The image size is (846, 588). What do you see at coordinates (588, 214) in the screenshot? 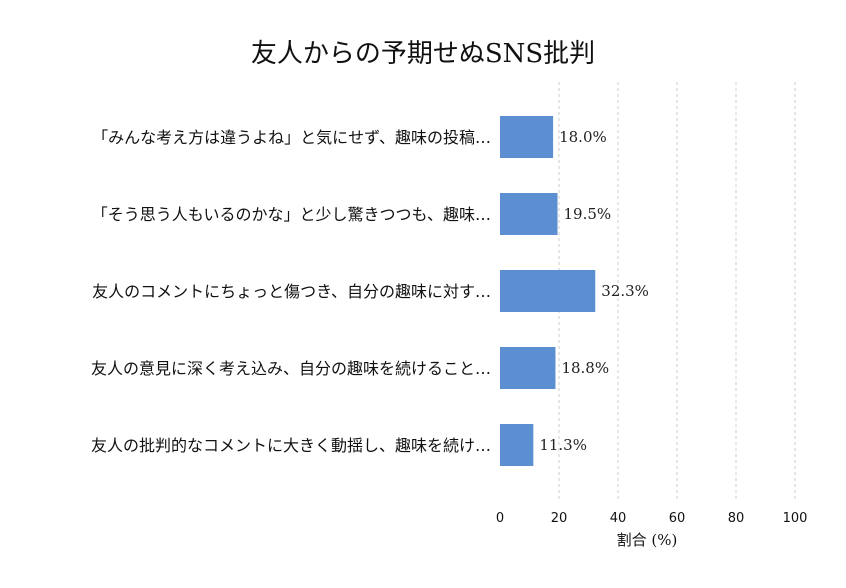
I see `value-label: 19.5%` at bounding box center [588, 214].